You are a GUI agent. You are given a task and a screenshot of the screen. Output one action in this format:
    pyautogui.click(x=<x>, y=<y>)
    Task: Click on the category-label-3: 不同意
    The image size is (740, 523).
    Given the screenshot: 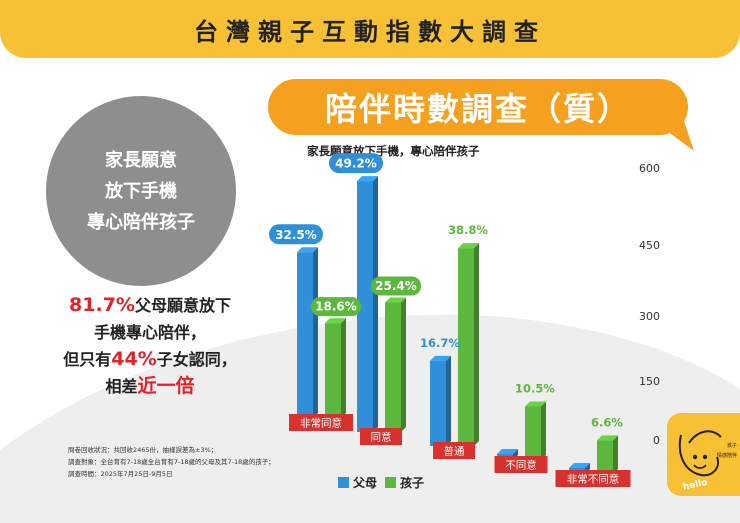 What is the action you would take?
    pyautogui.click(x=521, y=464)
    